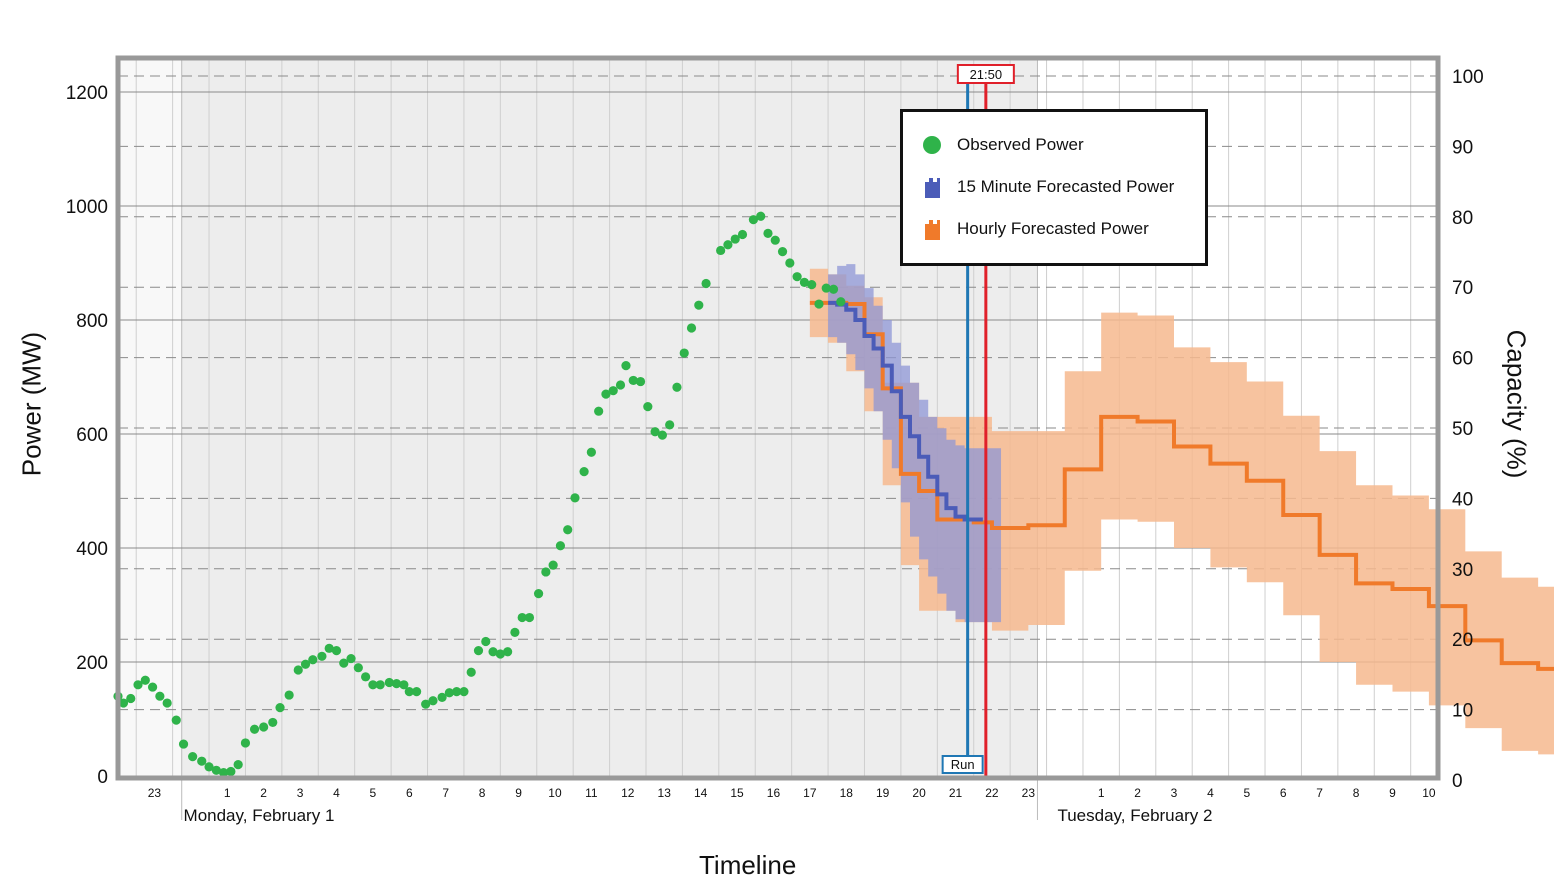 The height and width of the screenshot is (891, 1554). I want to click on x-tick-label: 8, so click(482, 793).